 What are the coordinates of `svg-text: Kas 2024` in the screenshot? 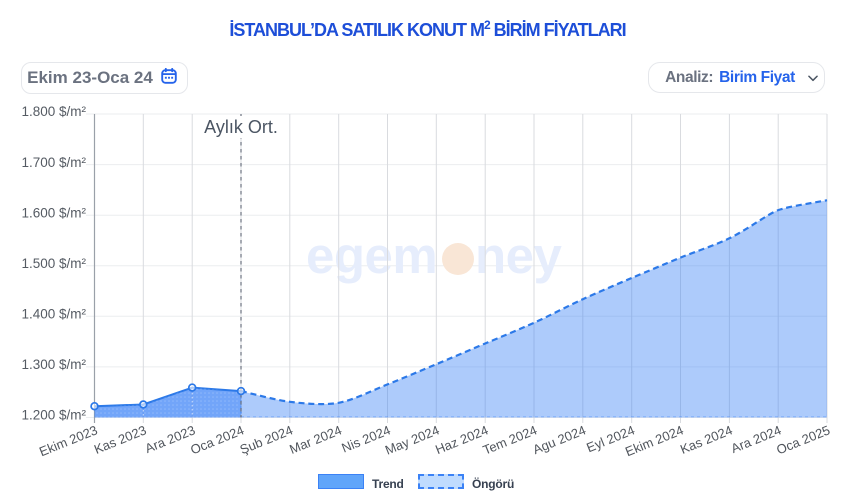 It's located at (706, 439).